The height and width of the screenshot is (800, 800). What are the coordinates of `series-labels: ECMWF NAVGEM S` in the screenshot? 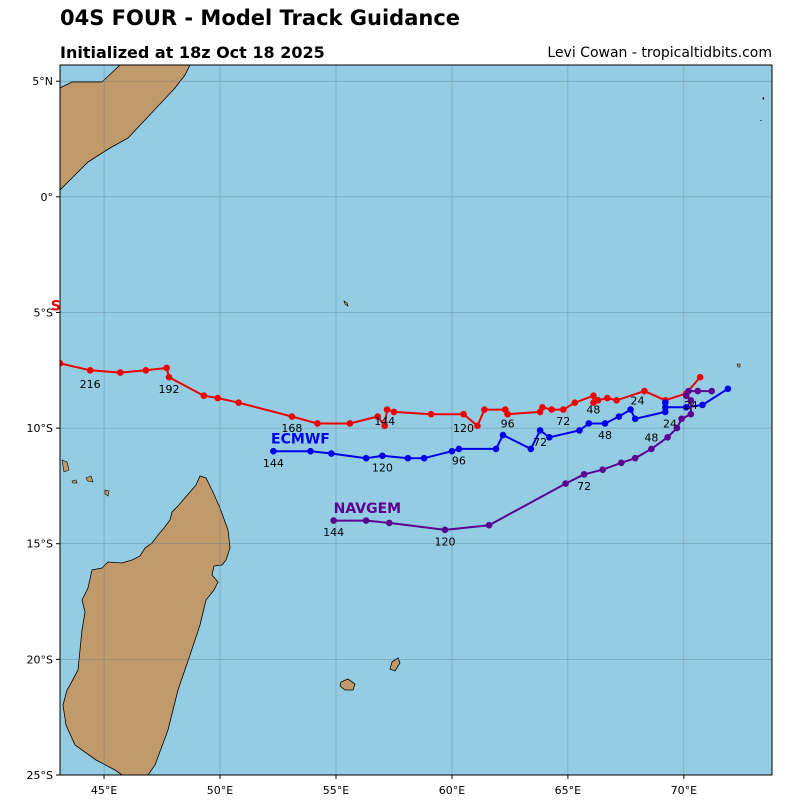 It's located at (226, 408).